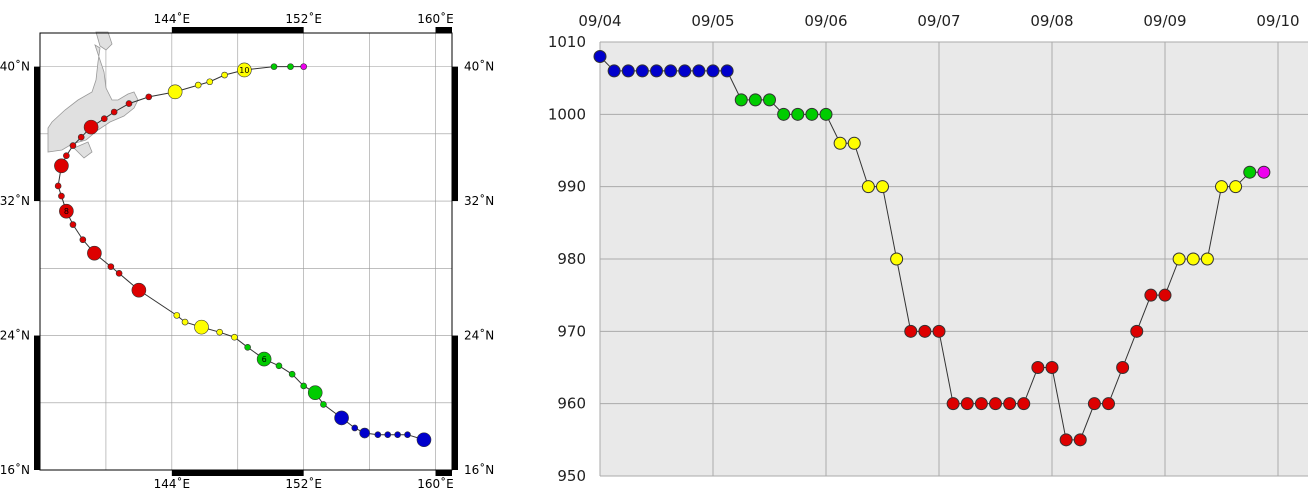 The width and height of the screenshot is (1310, 488). What do you see at coordinates (599, 21) in the screenshot?
I see `date-label: 09/04` at bounding box center [599, 21].